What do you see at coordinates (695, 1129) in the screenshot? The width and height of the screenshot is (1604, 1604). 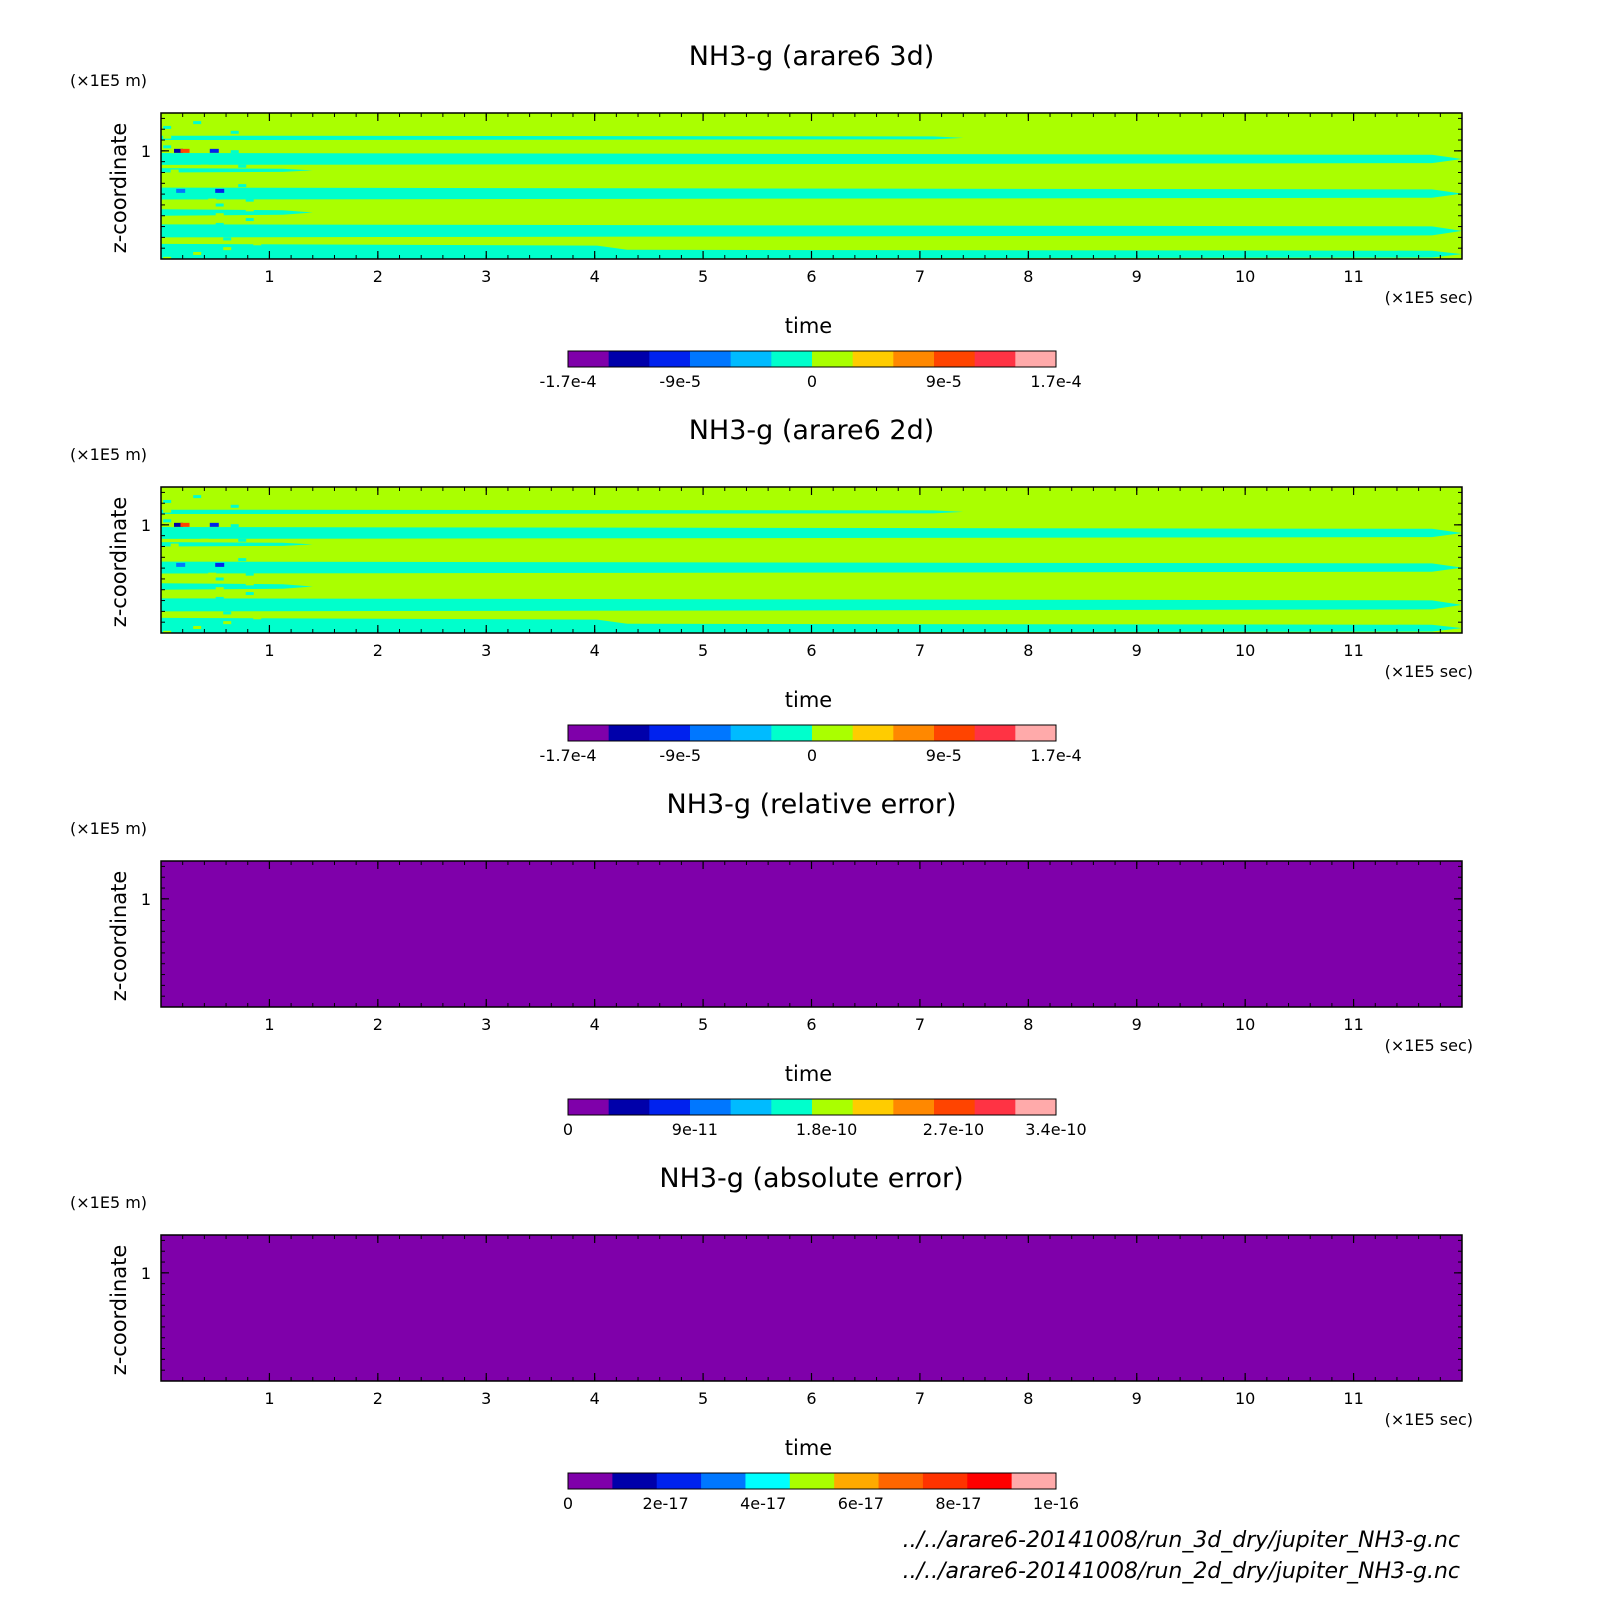 I see `colorbar-tick-label: 9e-11` at bounding box center [695, 1129].